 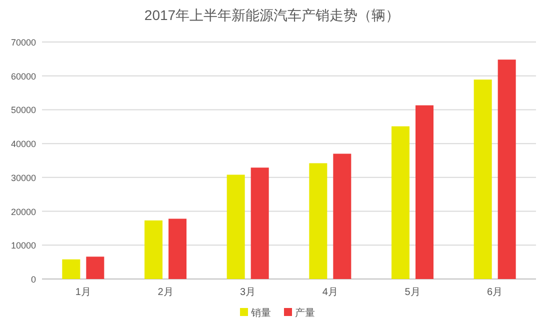 I want to click on x-tick-label: 3月, so click(x=248, y=292).